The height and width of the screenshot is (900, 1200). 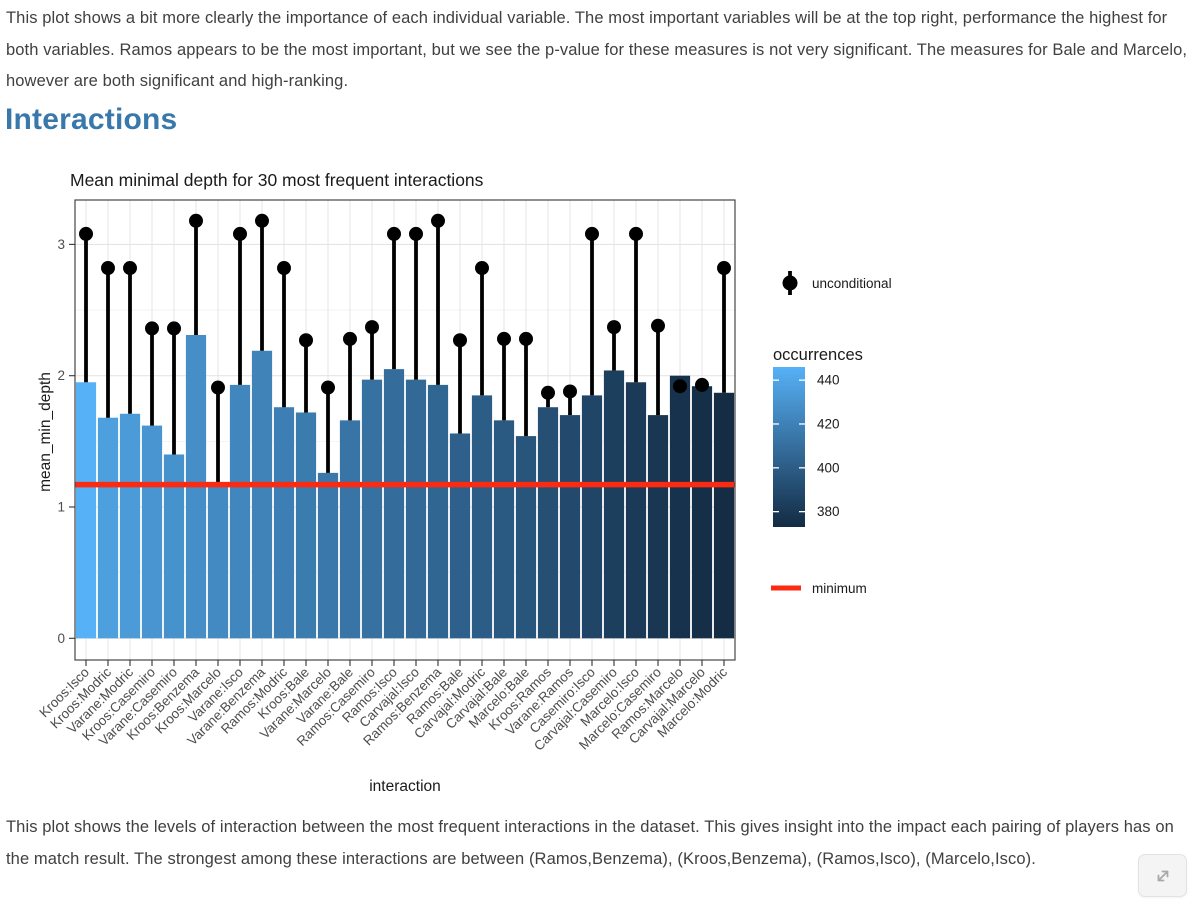 What do you see at coordinates (839, 588) in the screenshot?
I see `legend-minimum-label: minimum` at bounding box center [839, 588].